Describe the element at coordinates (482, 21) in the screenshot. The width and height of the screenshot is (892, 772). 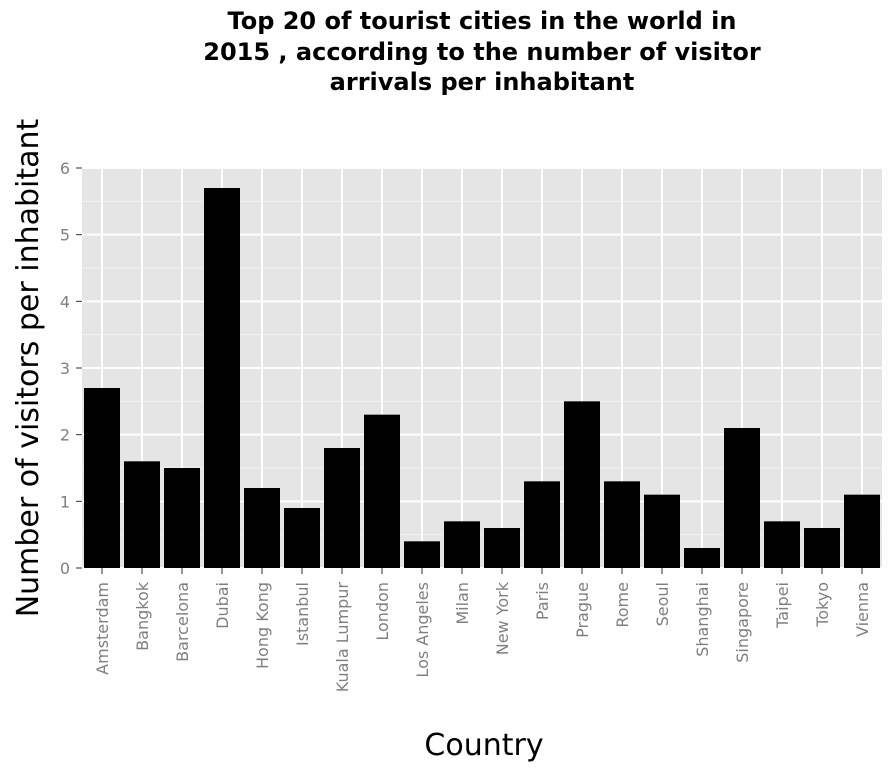
I see `chart-title-line-1: Top 20 of tourist cities in the world in` at that location.